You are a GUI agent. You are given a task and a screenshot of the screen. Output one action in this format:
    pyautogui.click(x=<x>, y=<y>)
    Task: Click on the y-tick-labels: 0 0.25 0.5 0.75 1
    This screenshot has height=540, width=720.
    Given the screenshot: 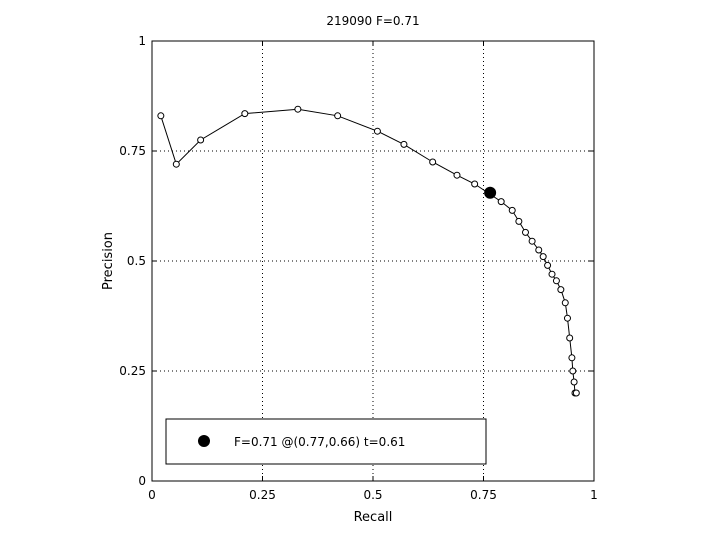 What is the action you would take?
    pyautogui.click(x=132, y=261)
    